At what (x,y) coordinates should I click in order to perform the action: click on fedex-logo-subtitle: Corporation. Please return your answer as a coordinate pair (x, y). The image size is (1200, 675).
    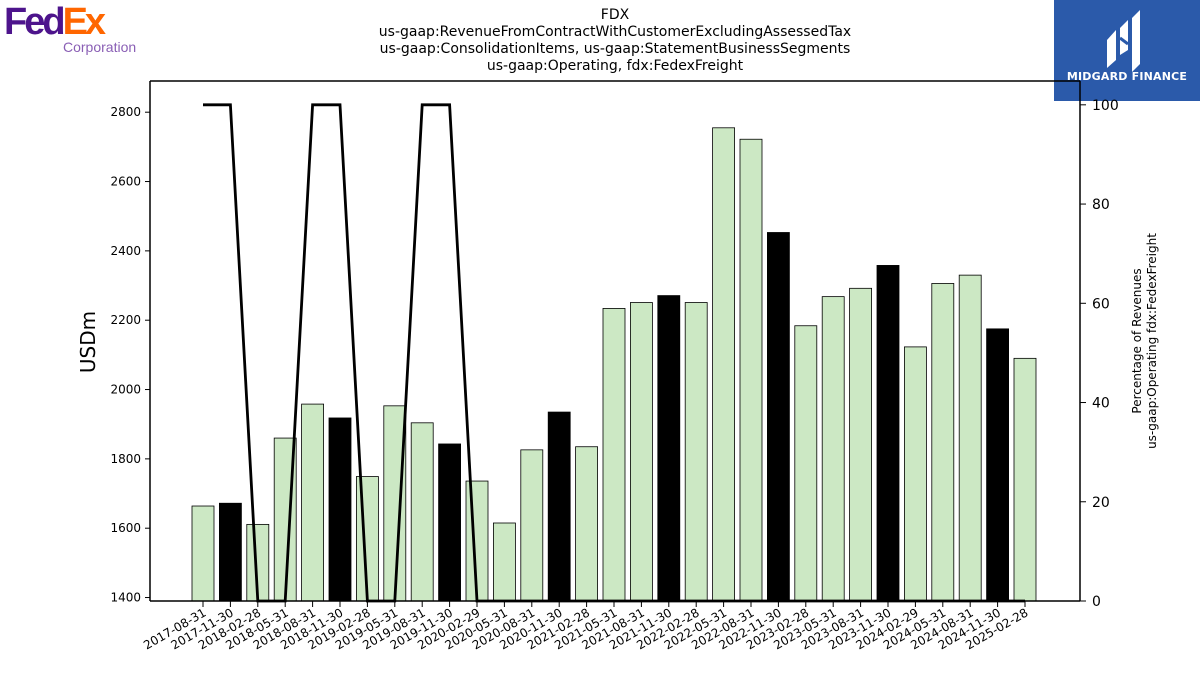
    Looking at the image, I should click on (100, 47).